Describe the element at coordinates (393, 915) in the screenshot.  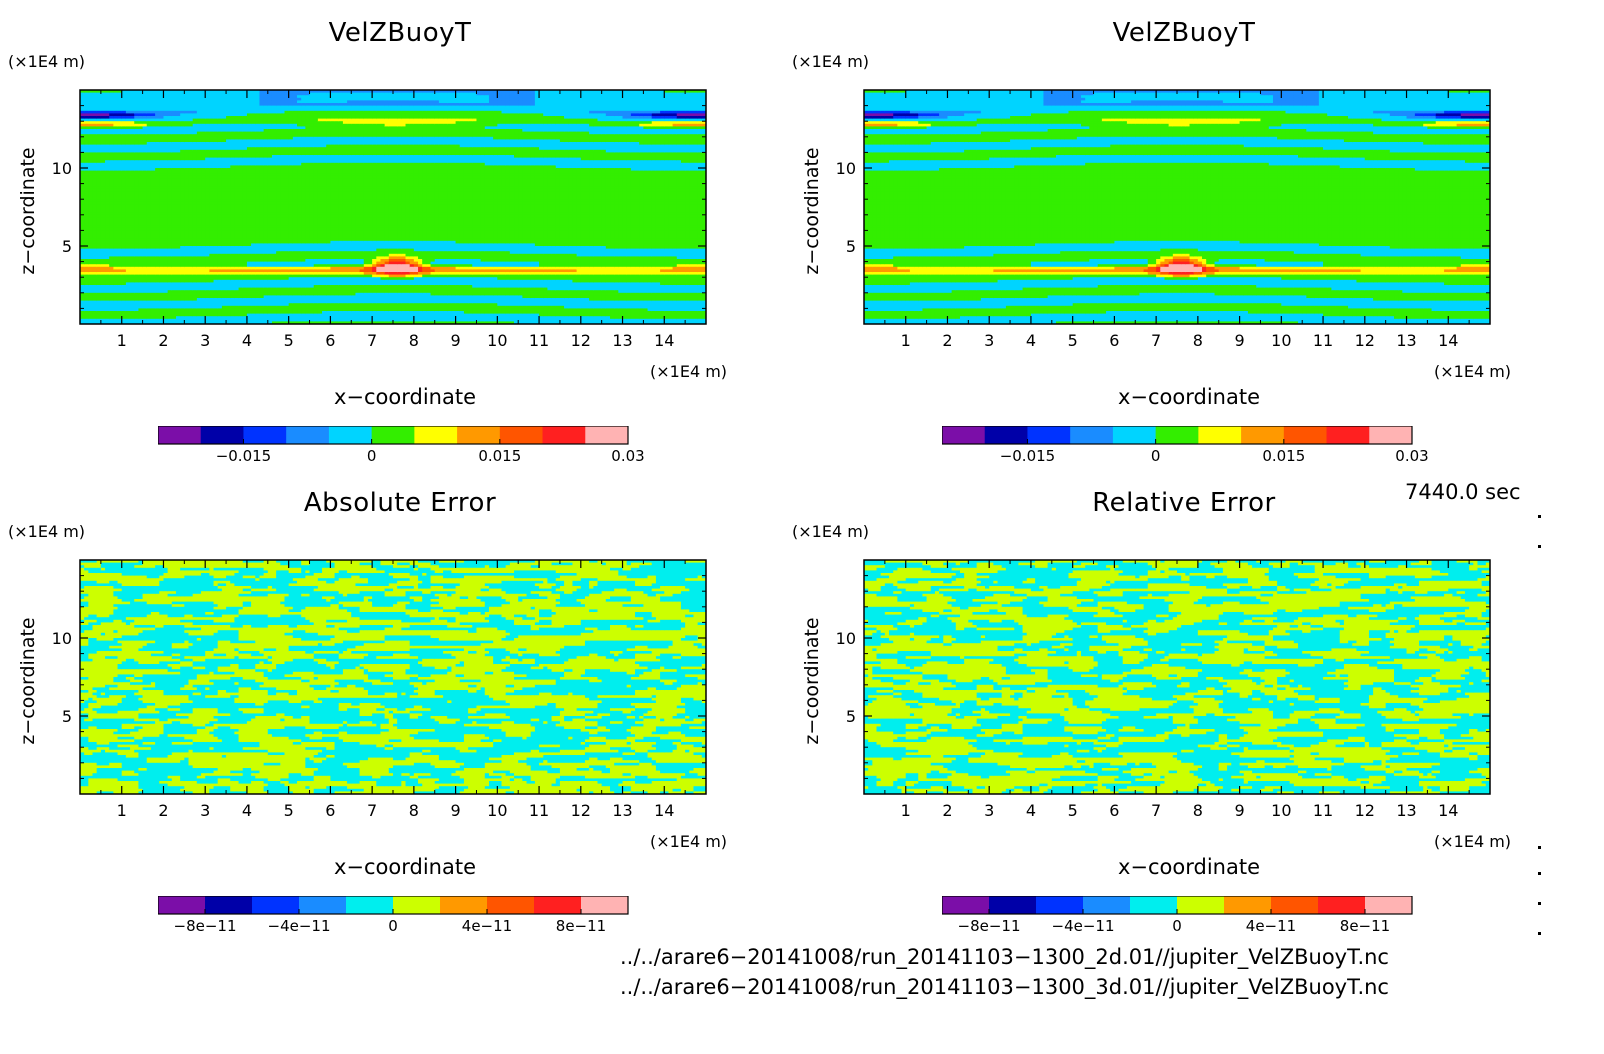
I see `colorbar: −8e−11 −4e−11 0 4e−11 8e−11` at that location.